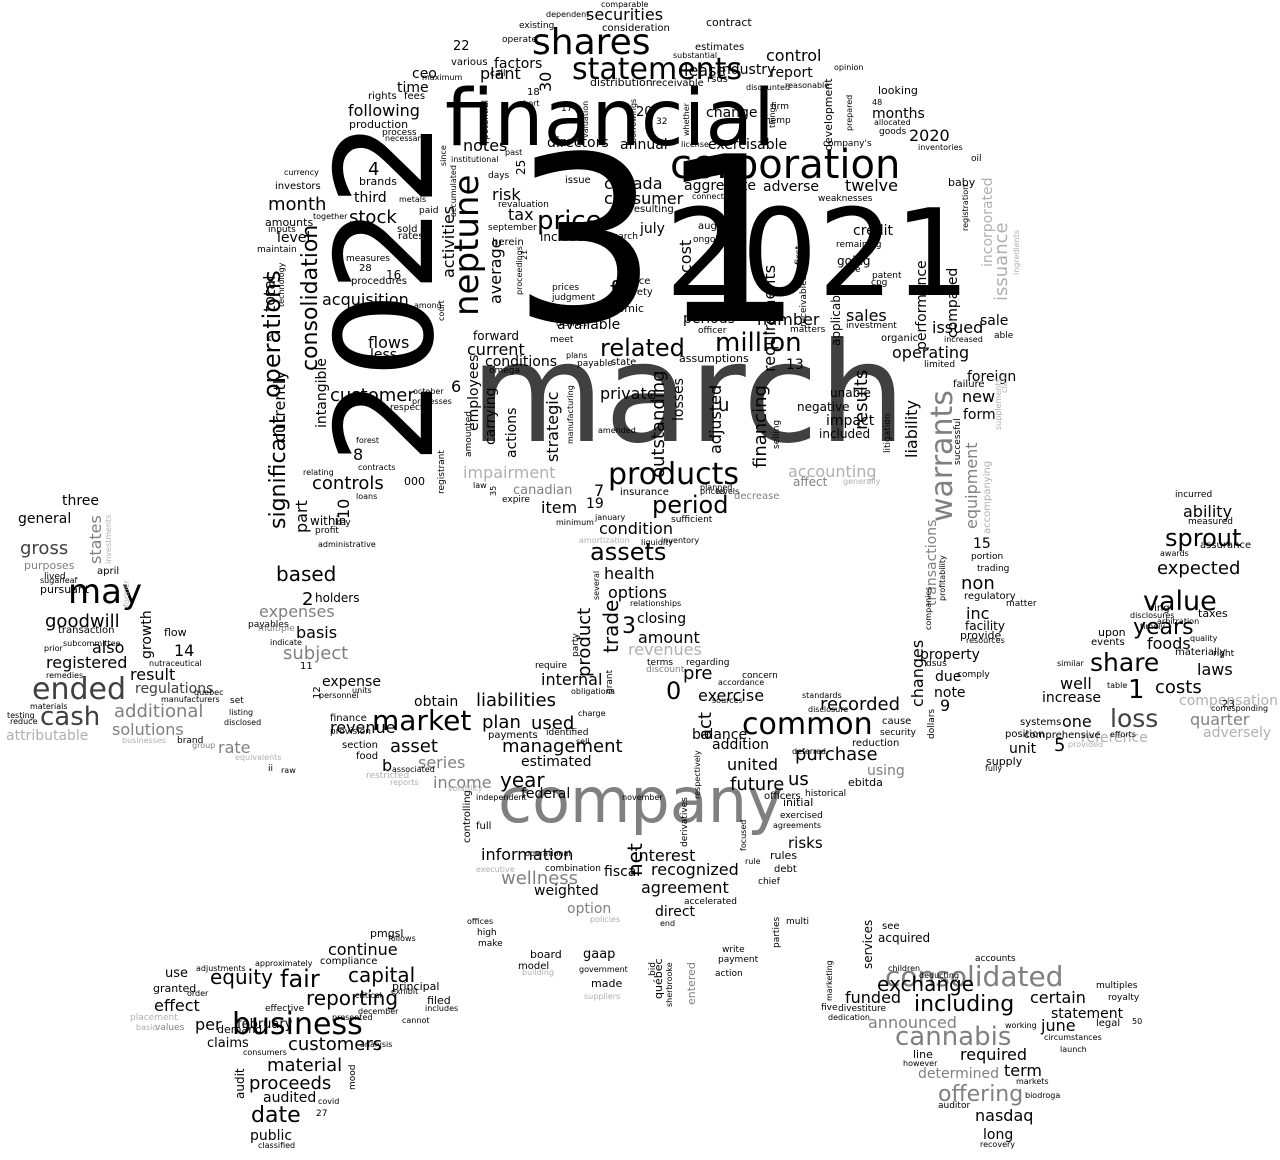  I want to click on word-listing: listing, so click(241, 712).